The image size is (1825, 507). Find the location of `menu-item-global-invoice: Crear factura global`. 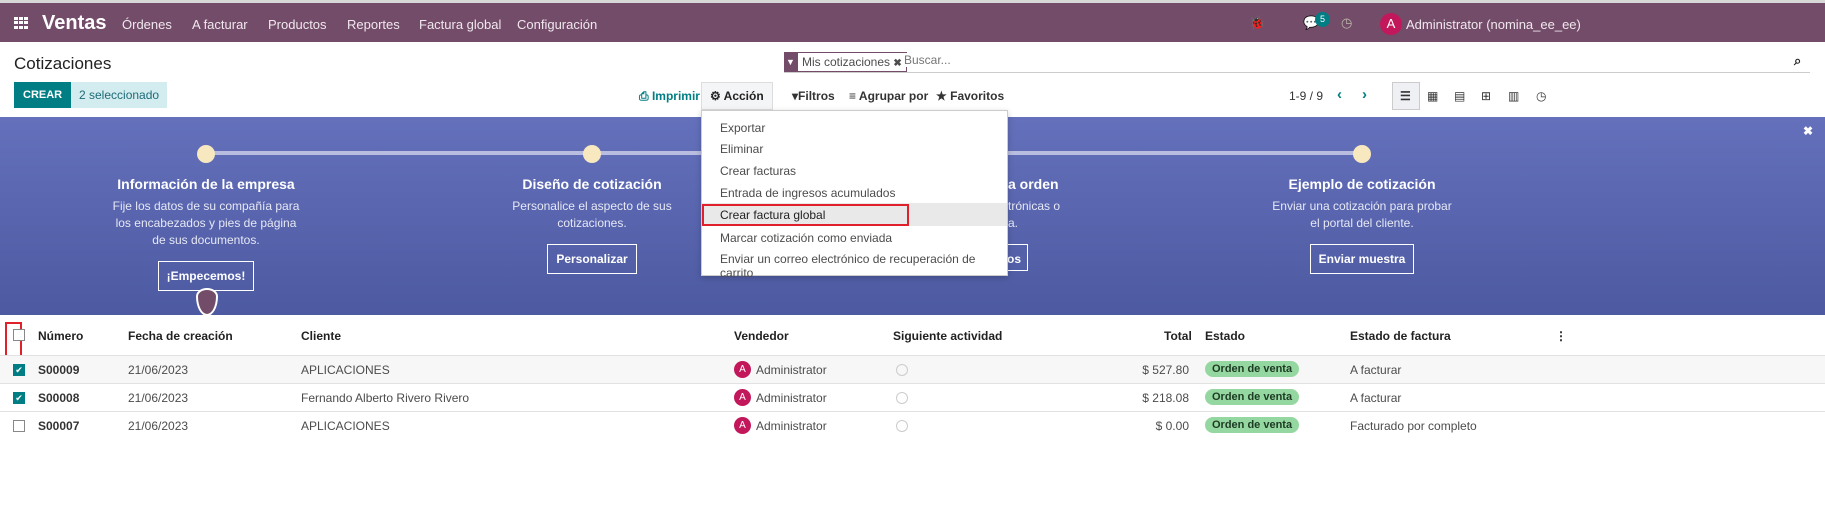

menu-item-global-invoice: Crear factura global is located at coordinates (773, 215).